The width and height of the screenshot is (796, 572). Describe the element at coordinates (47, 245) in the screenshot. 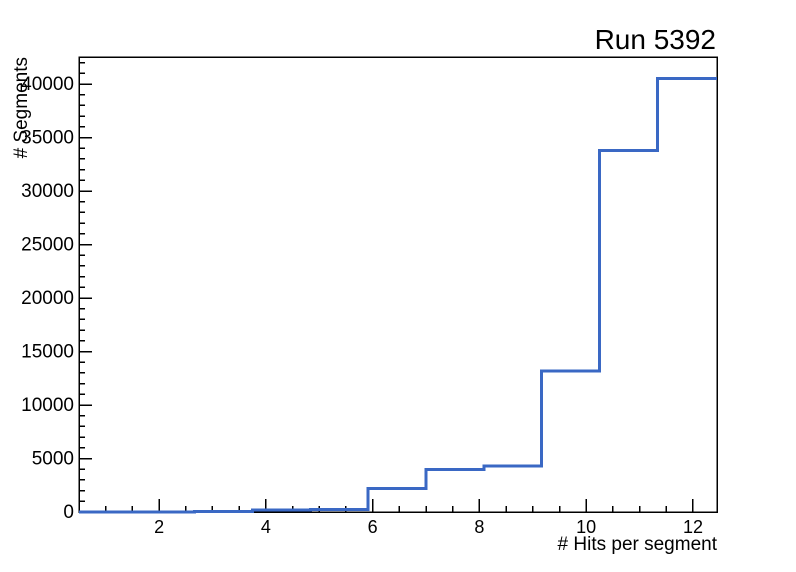

I see `y-tick-label: 25000` at that location.